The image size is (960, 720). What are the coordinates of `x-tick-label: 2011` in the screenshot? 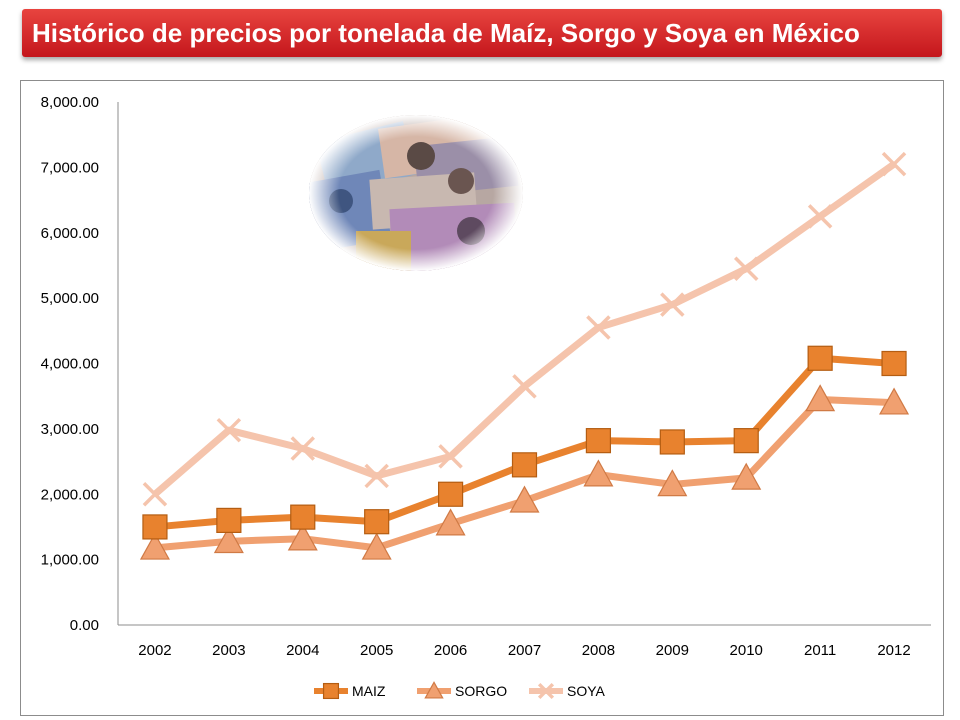 It's located at (820, 650).